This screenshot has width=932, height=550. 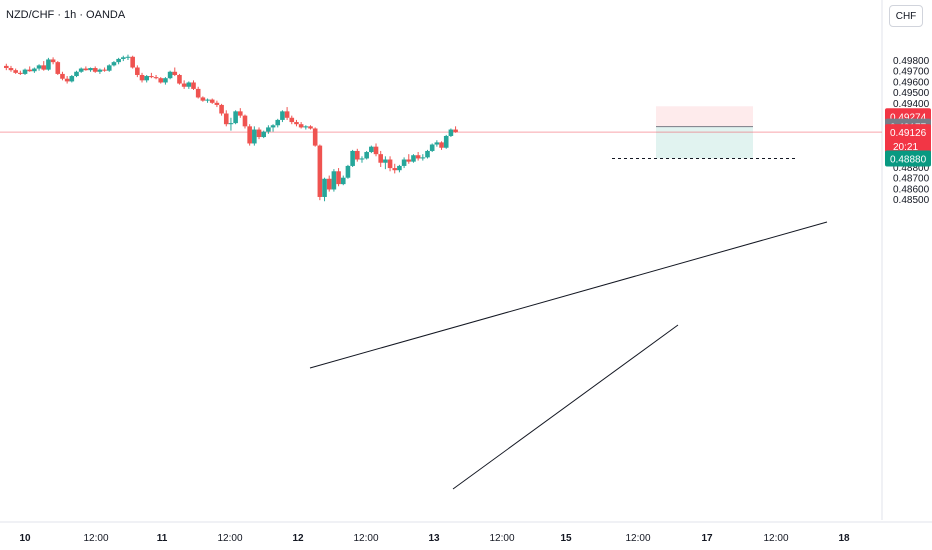 What do you see at coordinates (566, 538) in the screenshot?
I see `time-tick-label: 15` at bounding box center [566, 538].